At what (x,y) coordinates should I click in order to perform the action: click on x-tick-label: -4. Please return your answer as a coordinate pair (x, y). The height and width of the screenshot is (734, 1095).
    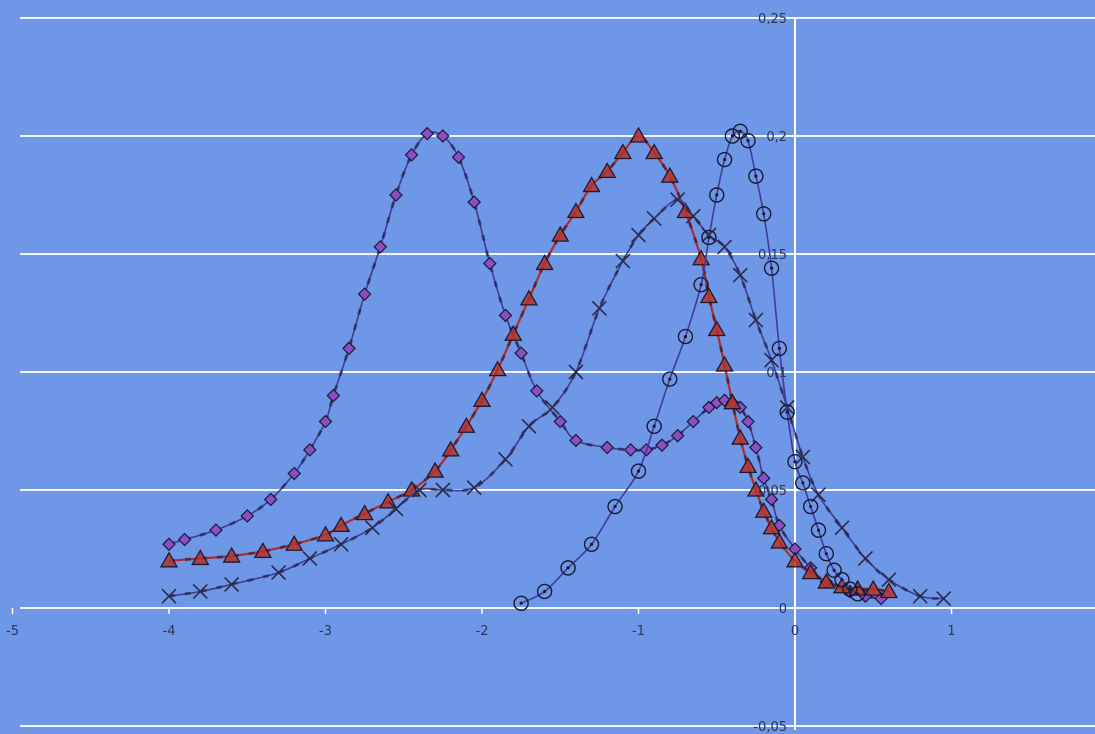
    Looking at the image, I should click on (169, 631).